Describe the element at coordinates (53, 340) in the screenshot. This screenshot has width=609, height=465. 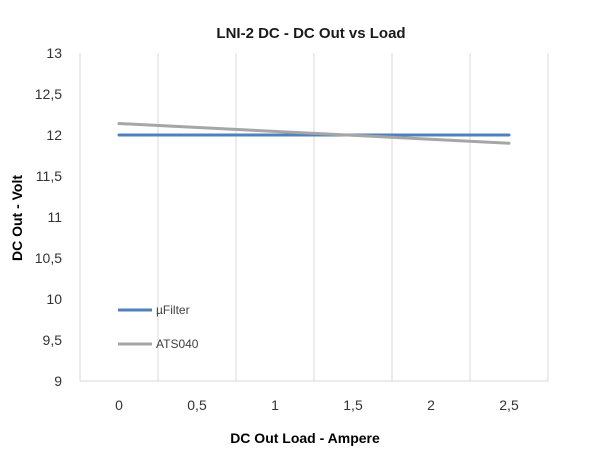
I see `y-tick-label: 9,5` at that location.